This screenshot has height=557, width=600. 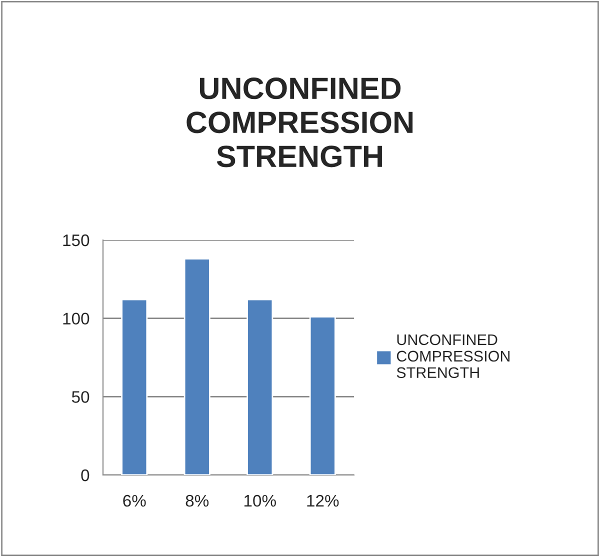 What do you see at coordinates (76, 318) in the screenshot?
I see `y-tick-label: 100` at bounding box center [76, 318].